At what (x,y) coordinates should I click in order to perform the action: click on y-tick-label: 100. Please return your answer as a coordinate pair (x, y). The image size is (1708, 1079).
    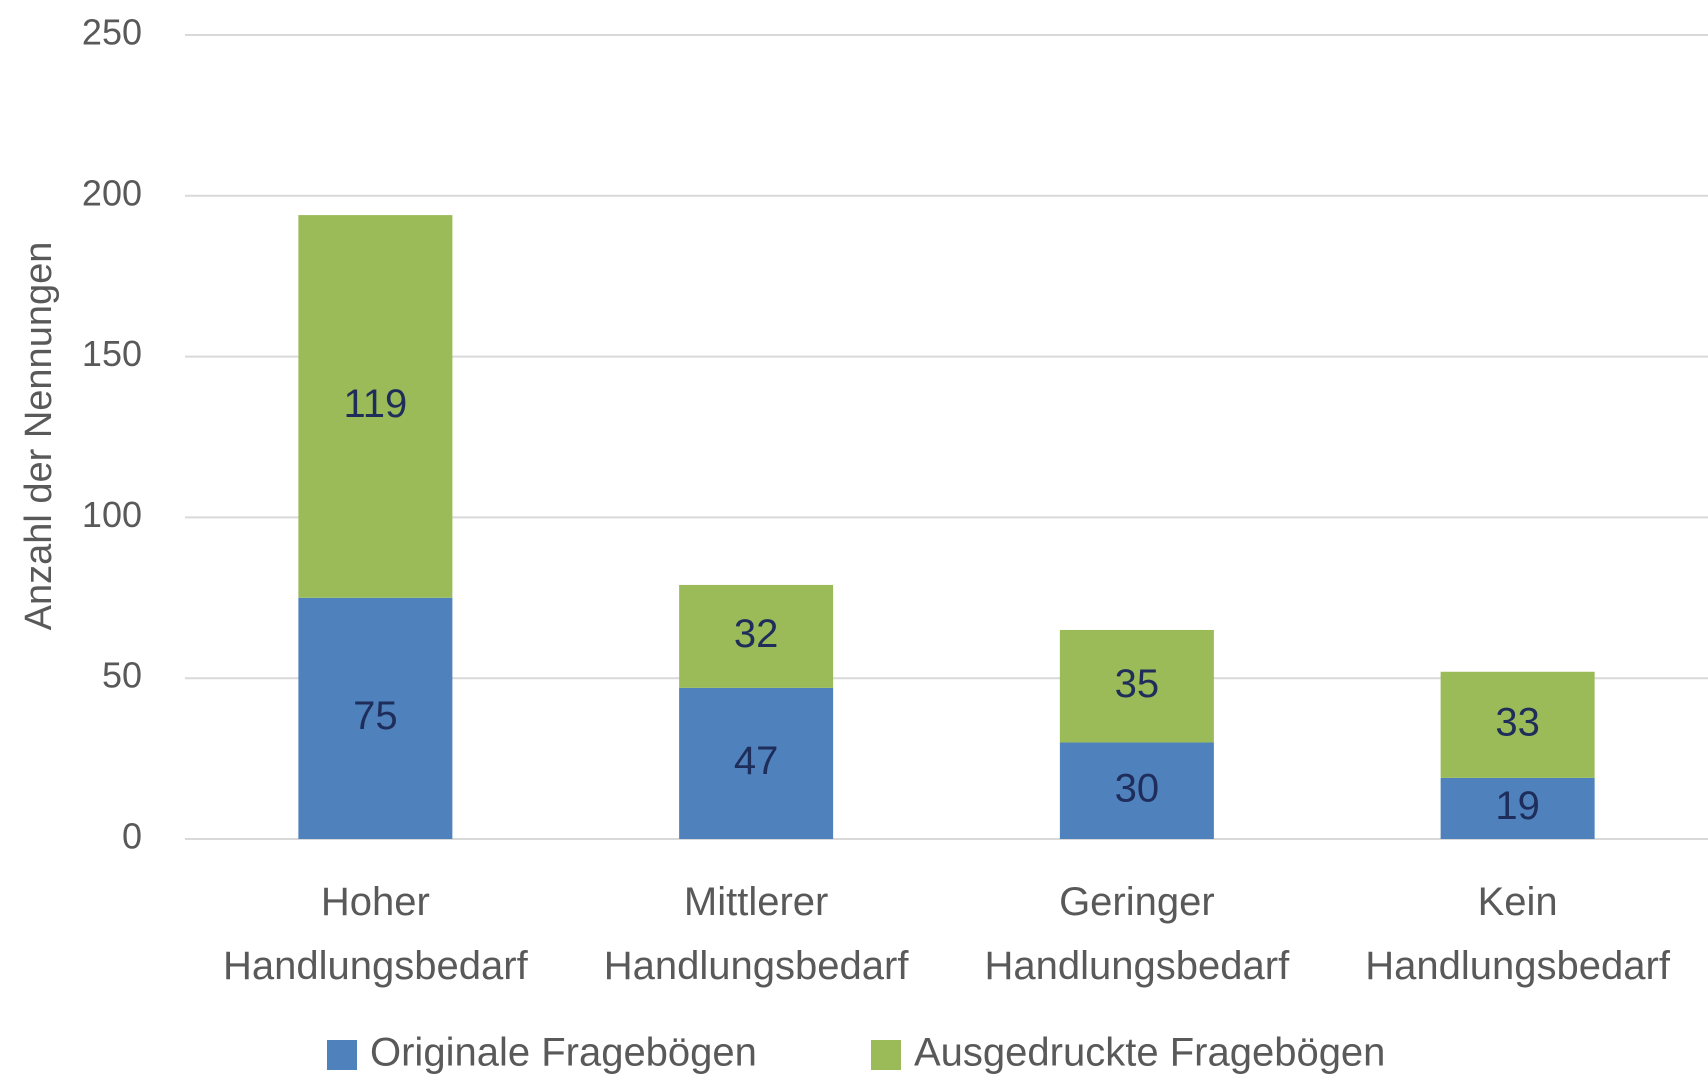
    Looking at the image, I should click on (112, 514).